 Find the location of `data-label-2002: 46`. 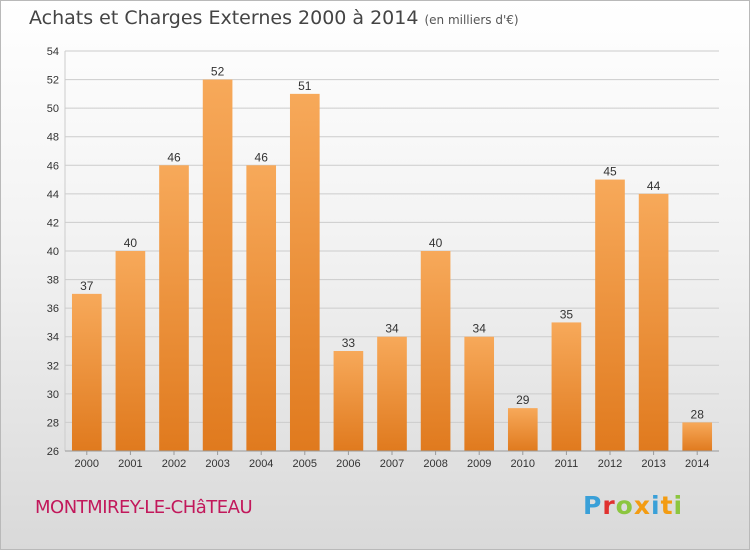

data-label-2002: 46 is located at coordinates (174, 157).